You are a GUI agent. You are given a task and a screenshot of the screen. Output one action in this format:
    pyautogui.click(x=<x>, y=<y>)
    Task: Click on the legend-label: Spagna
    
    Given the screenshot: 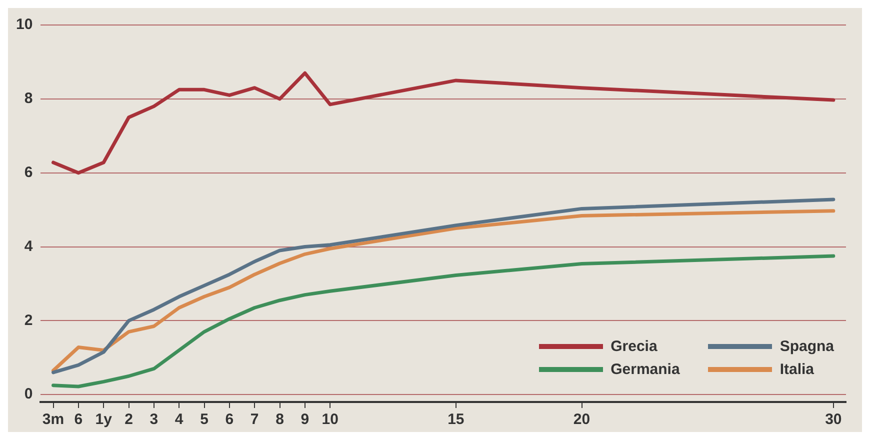 What is the action you would take?
    pyautogui.click(x=807, y=346)
    